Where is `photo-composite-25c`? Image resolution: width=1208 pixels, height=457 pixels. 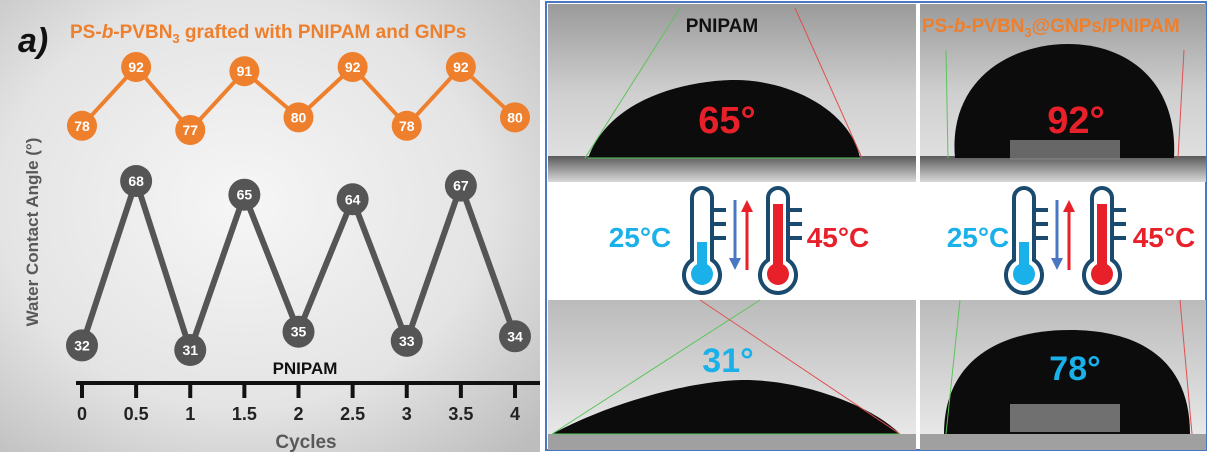 photo-composite-25c is located at coordinates (1063, 374).